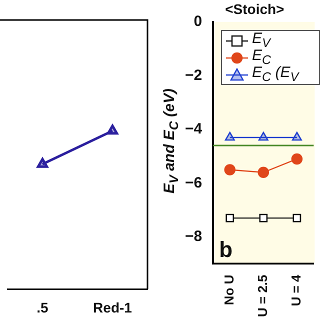 This screenshot has height=320, width=320. What do you see at coordinates (275, 74) in the screenshot?
I see `legend-label: E$_{C}$ (E$_{V}$` at bounding box center [275, 74].